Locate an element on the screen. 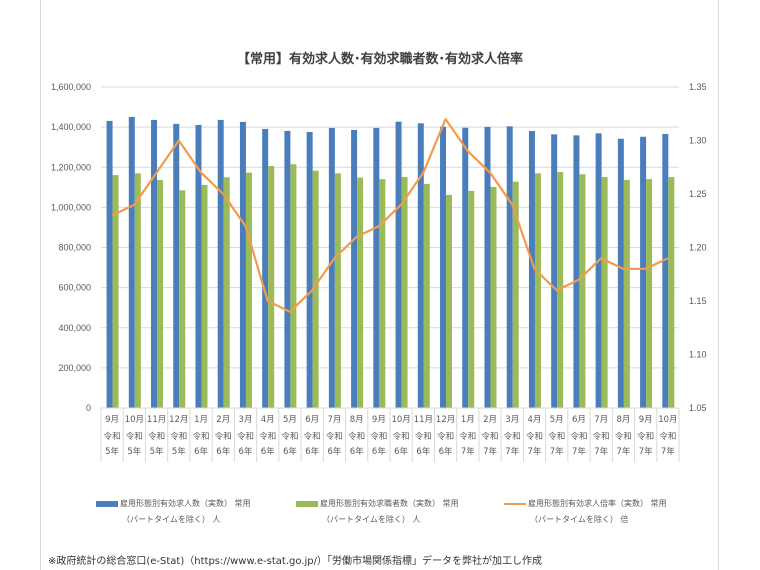 This screenshot has width=760, height=570. legend-label: 雇用形態別有効求人倍率（実数） 常用 is located at coordinates (597, 503).